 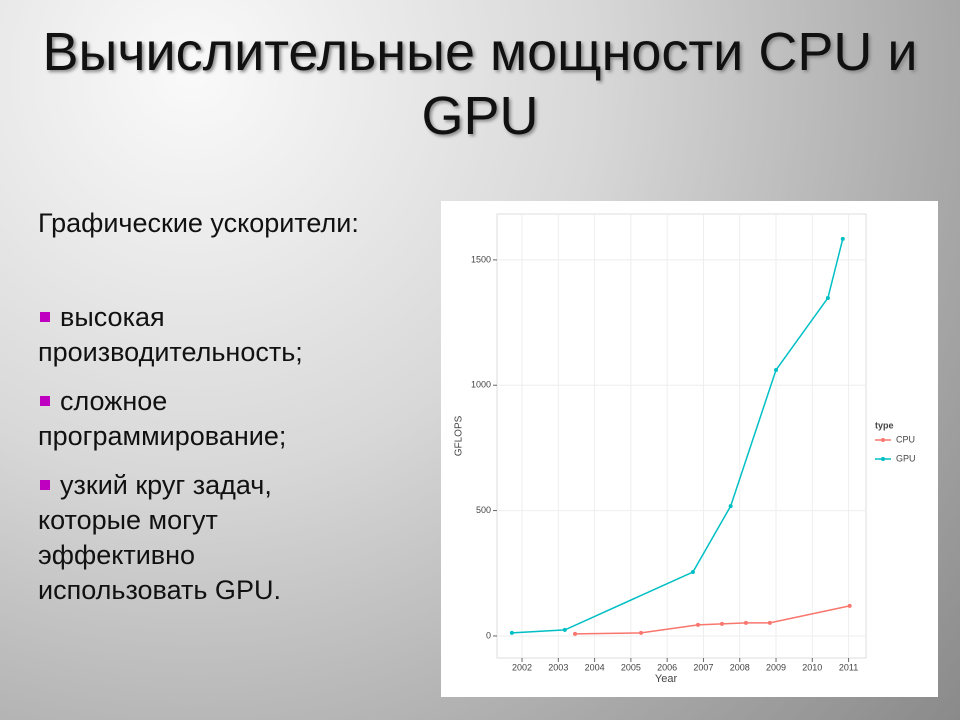 I want to click on x-tick-label: 2010, so click(x=812, y=667).